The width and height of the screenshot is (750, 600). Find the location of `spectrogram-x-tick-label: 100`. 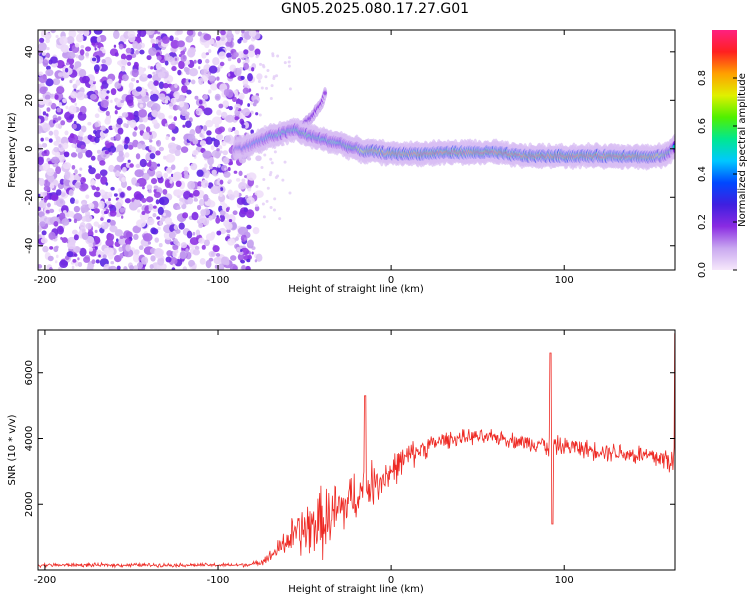

spectrogram-x-tick-label: 100 is located at coordinates (564, 280).